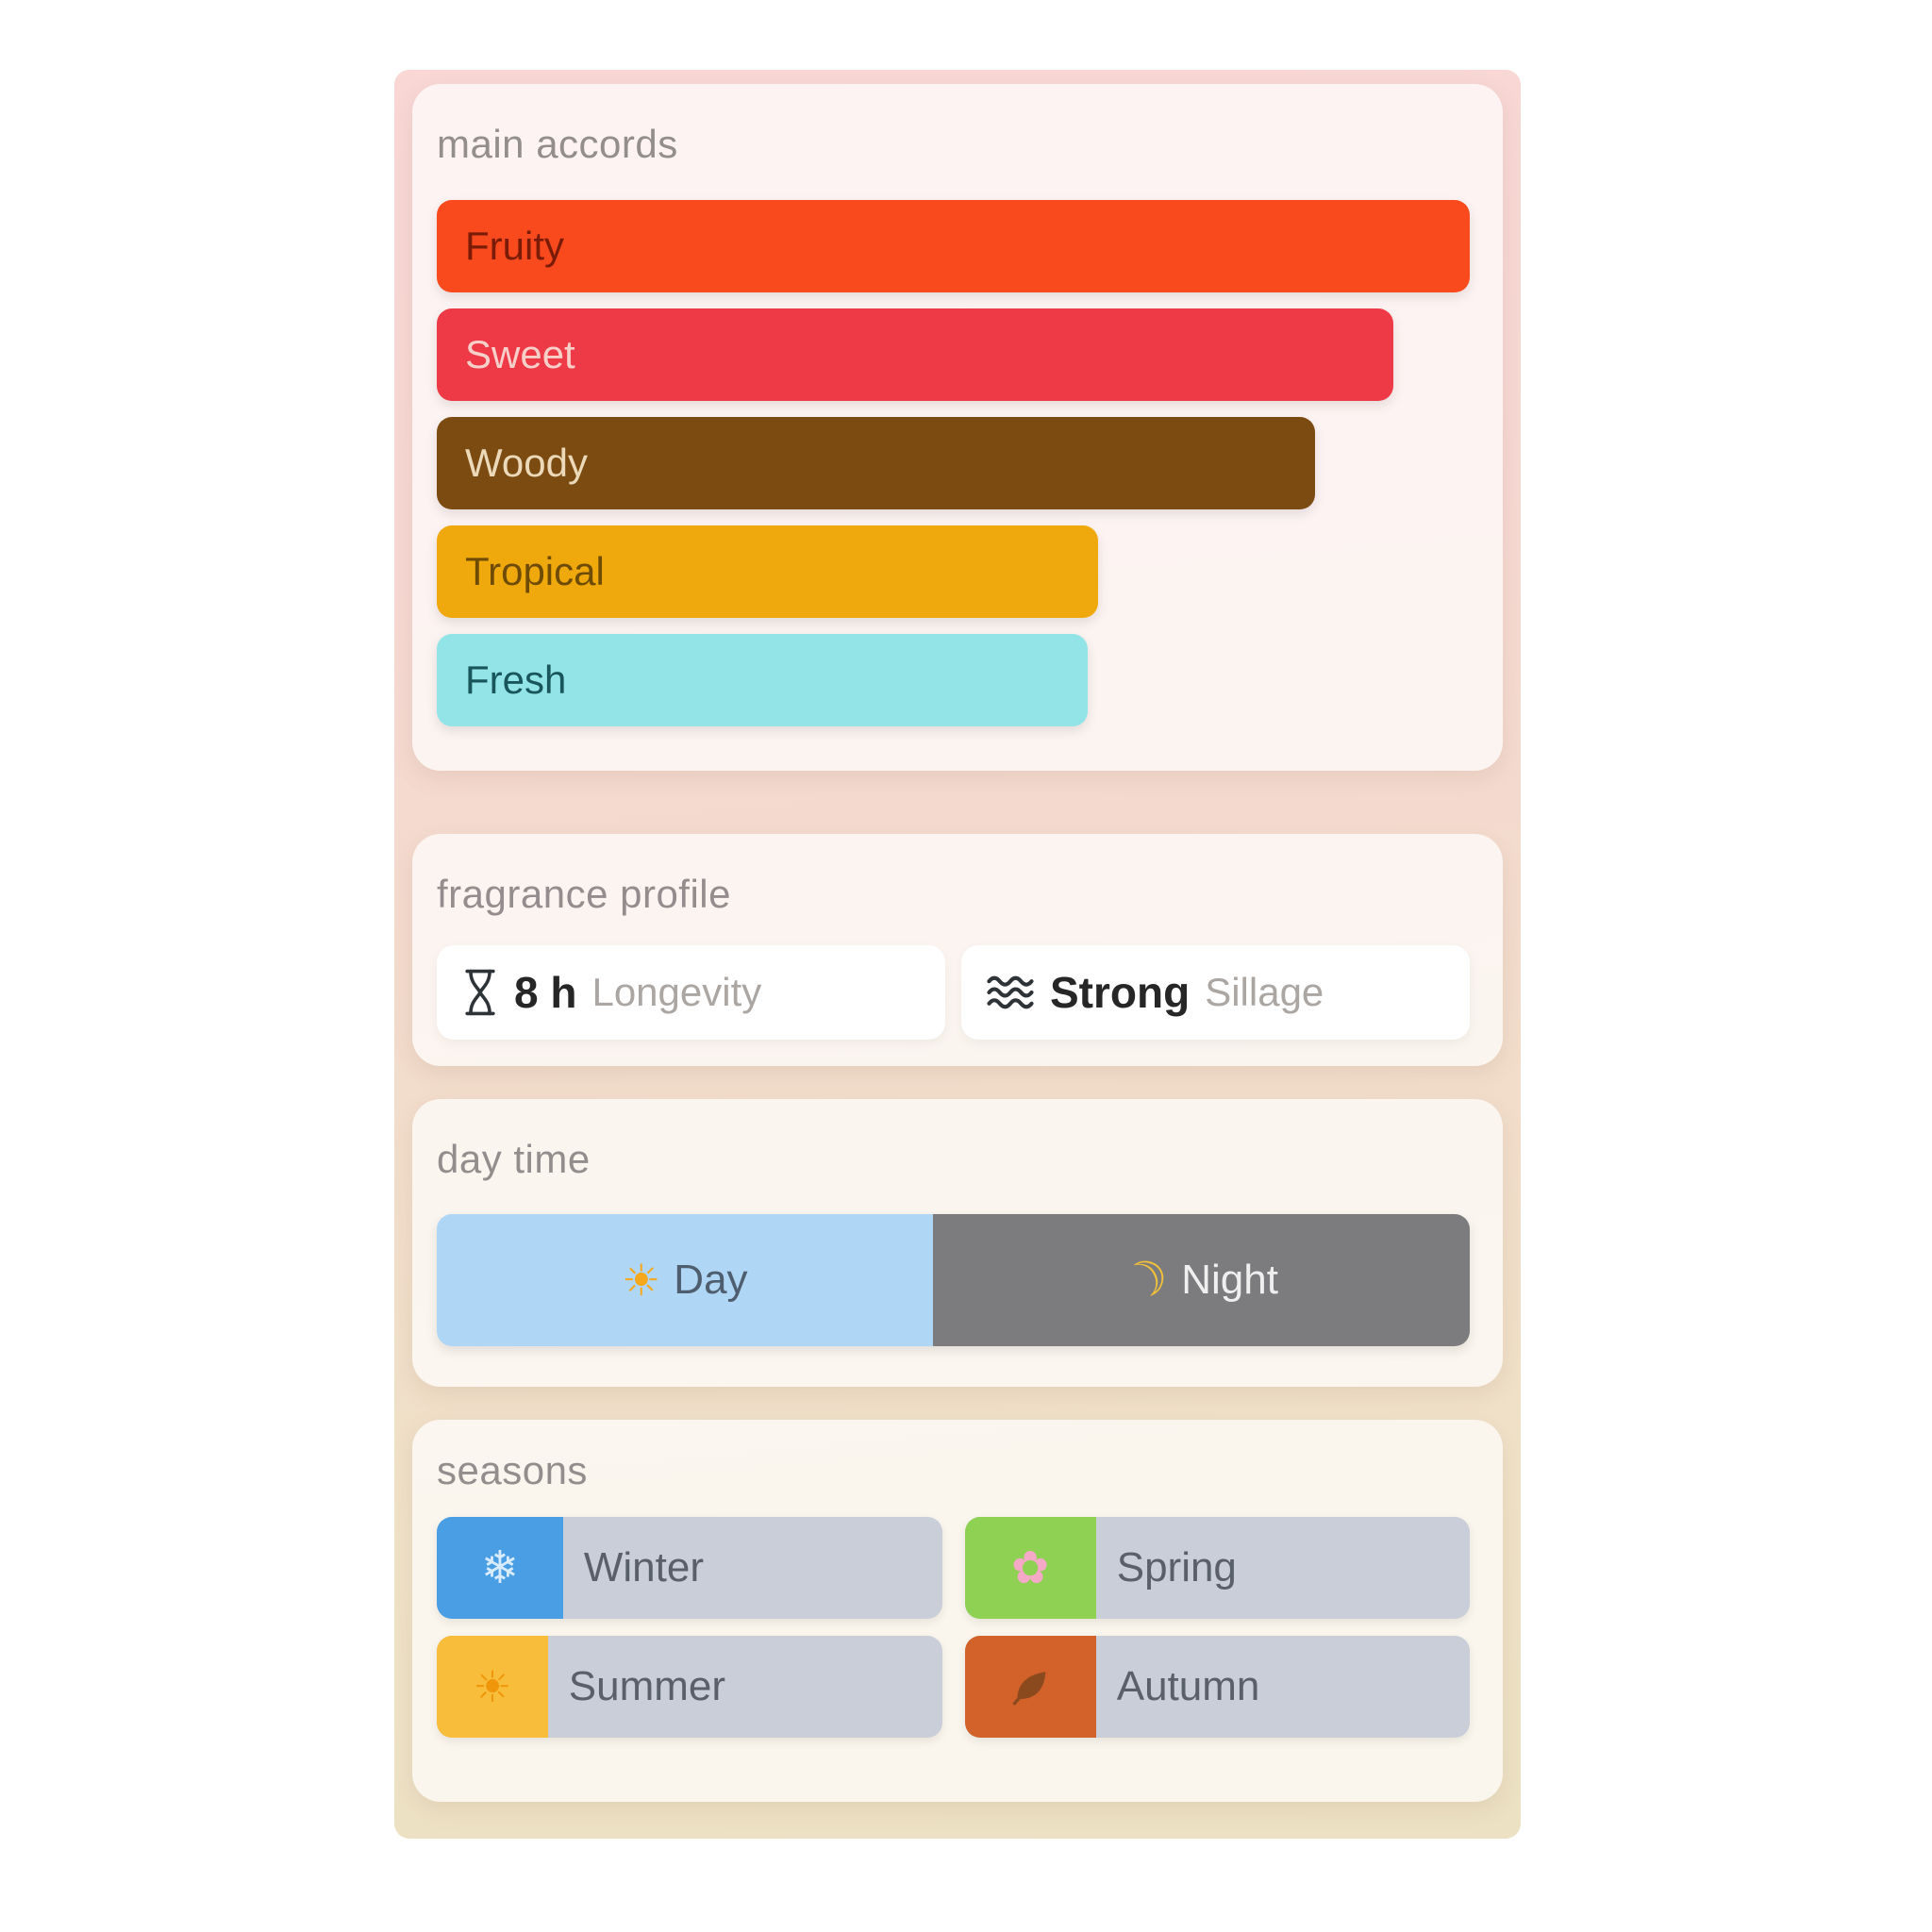  I want to click on season-label-spring: Spring, so click(1177, 1567).